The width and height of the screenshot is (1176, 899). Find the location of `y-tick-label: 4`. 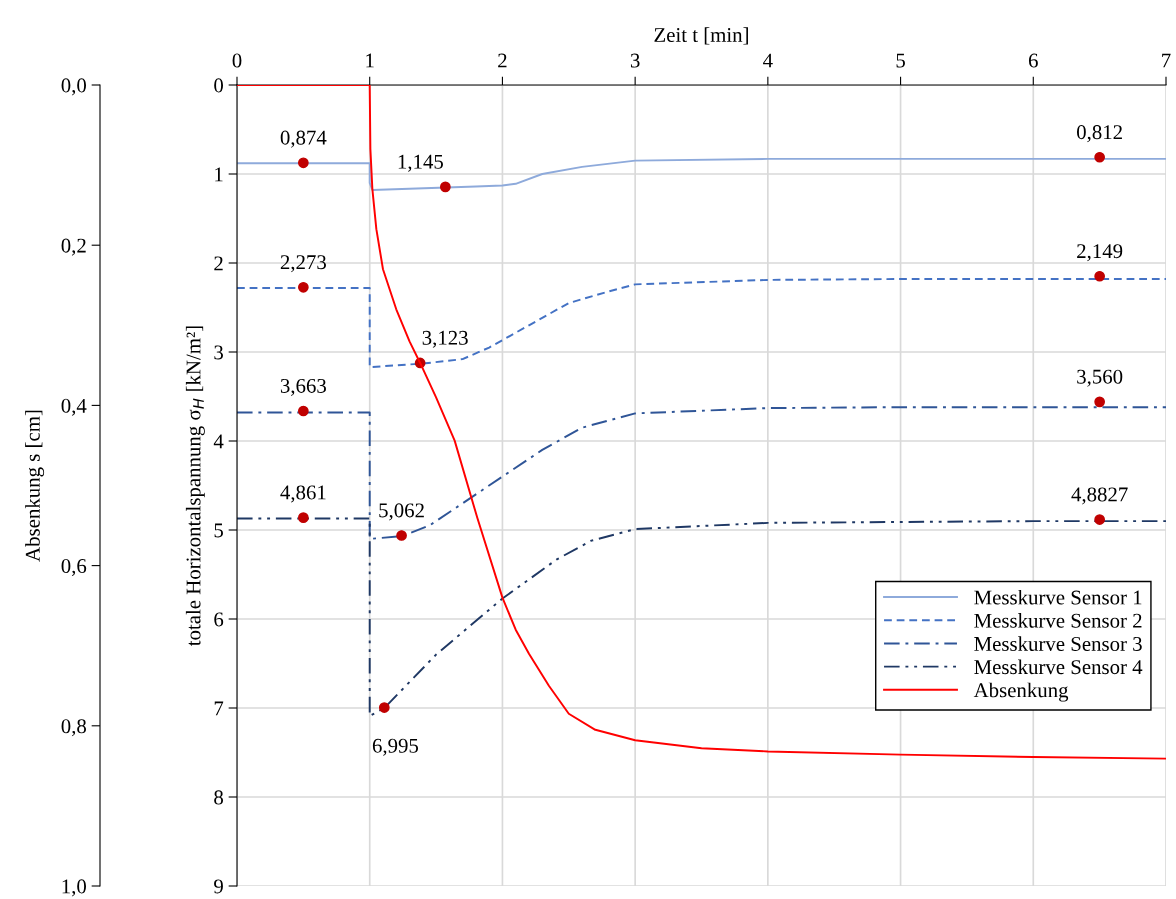

y-tick-label: 4 is located at coordinates (218, 441).